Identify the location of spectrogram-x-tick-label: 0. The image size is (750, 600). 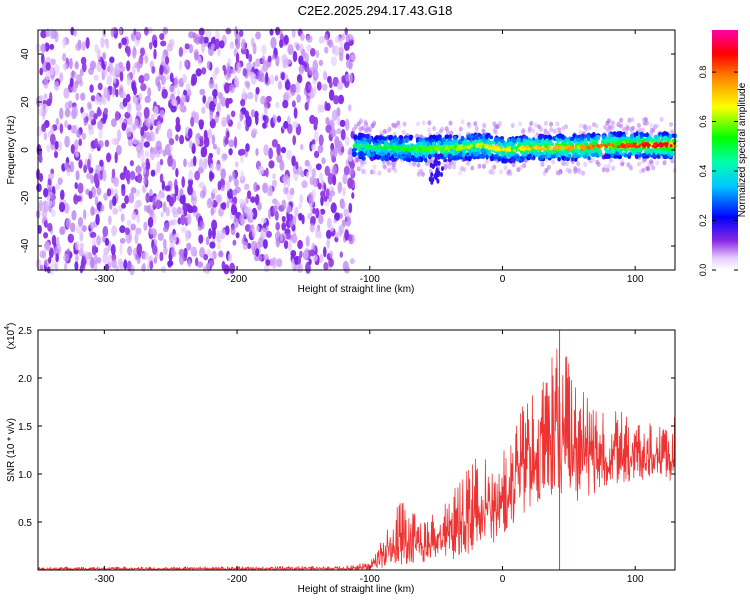
(503, 279).